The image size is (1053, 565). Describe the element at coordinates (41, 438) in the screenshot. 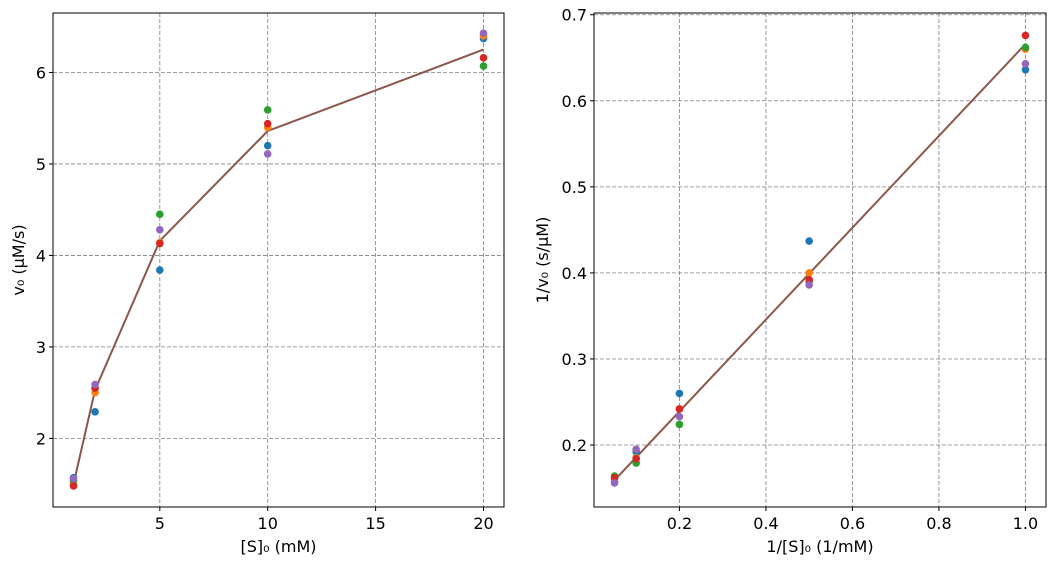

I see `y-tick-label: 2` at that location.